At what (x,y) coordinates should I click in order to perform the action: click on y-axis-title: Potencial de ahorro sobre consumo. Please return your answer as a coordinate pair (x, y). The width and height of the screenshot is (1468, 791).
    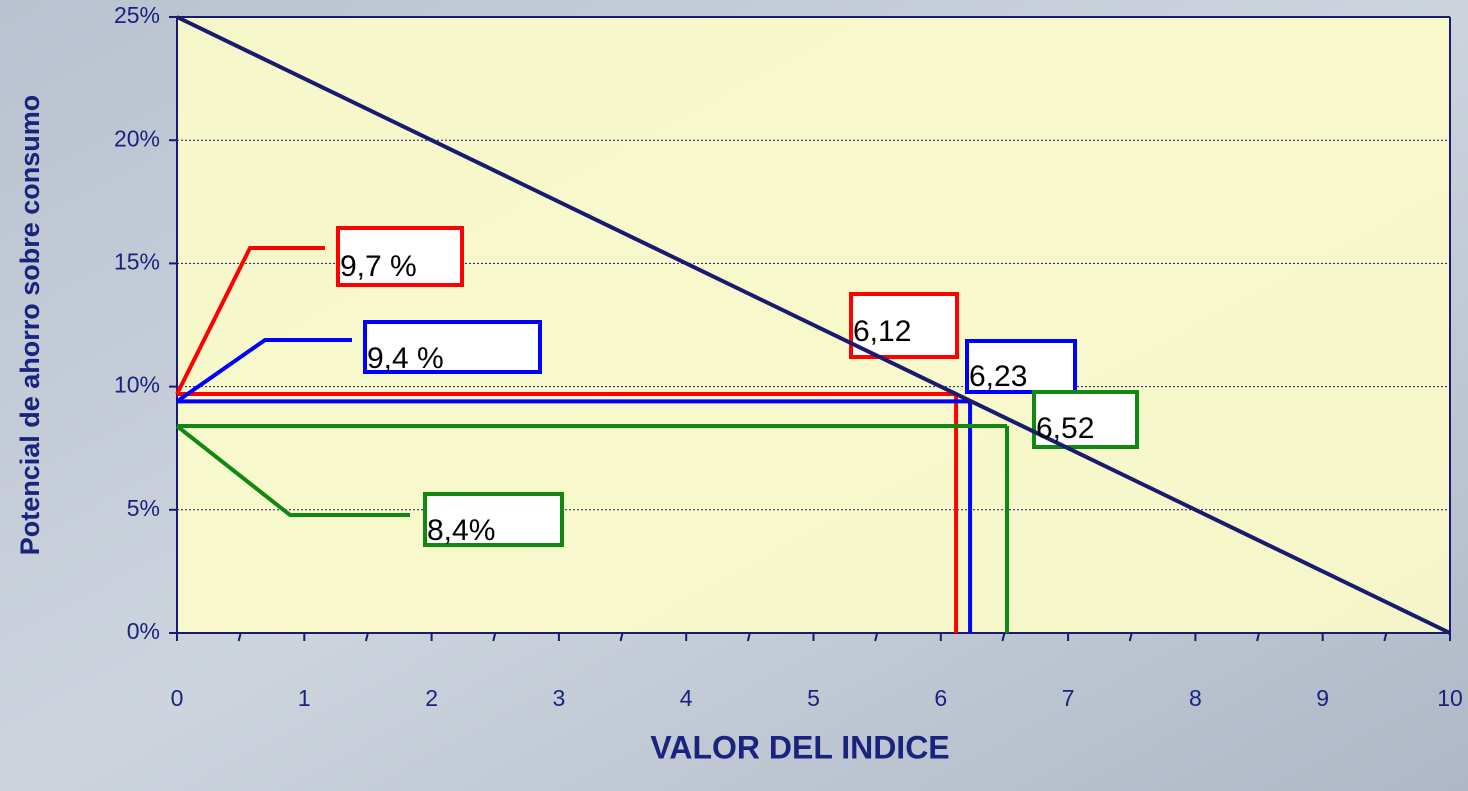
    Looking at the image, I should click on (30, 325).